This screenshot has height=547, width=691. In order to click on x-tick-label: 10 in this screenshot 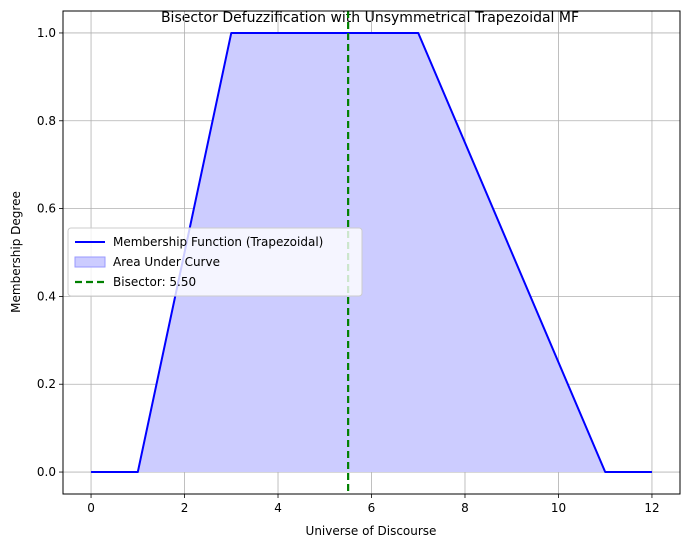, I will do `click(558, 508)`.